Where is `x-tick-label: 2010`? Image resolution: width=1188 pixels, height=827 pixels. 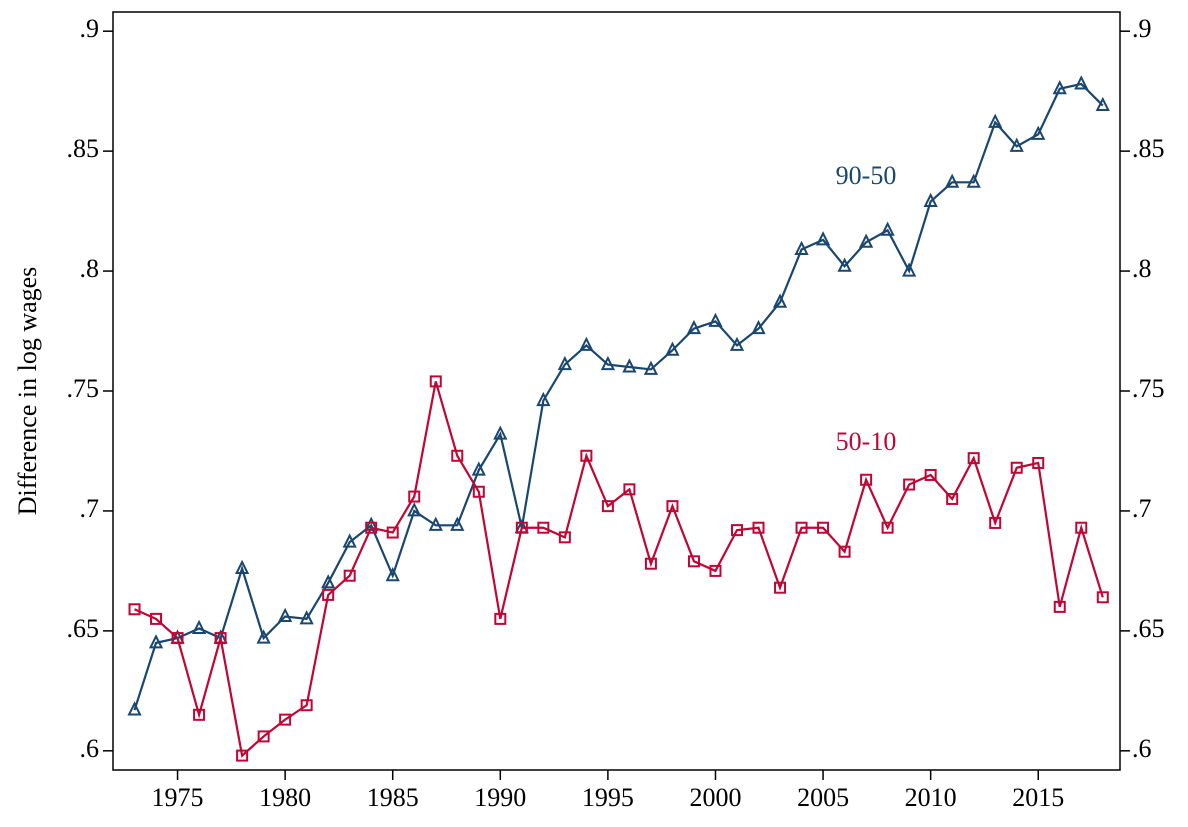
x-tick-label: 2010 is located at coordinates (931, 797).